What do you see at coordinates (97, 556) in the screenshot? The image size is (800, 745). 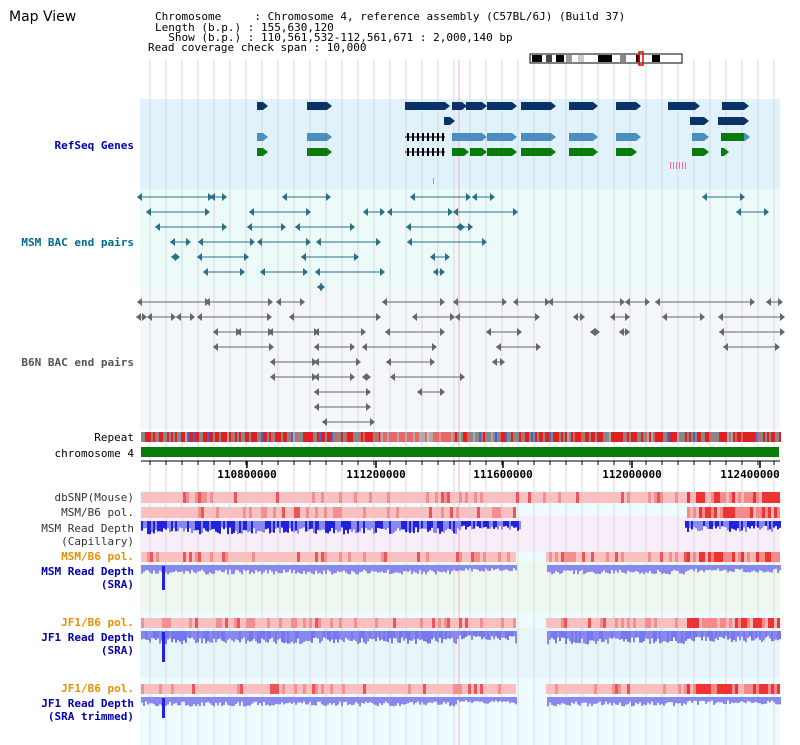 I see `msm-b6-pol-2-label: MSM/B6 pol.` at bounding box center [97, 556].